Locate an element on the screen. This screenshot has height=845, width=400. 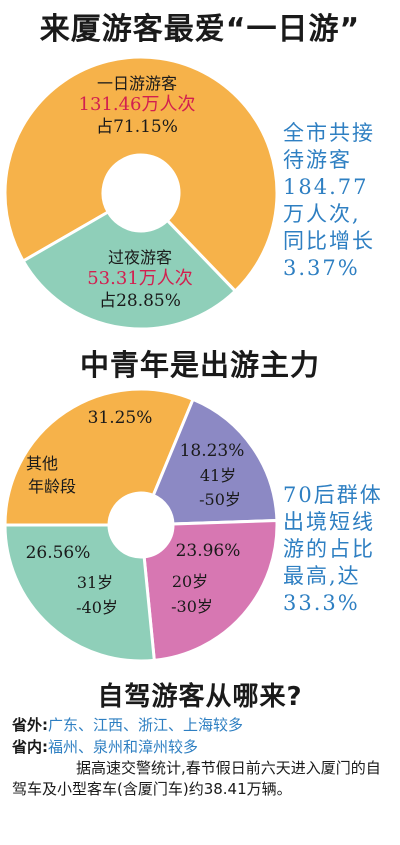
slice-share-day-tour: 占71.15% is located at coordinates (137, 127).